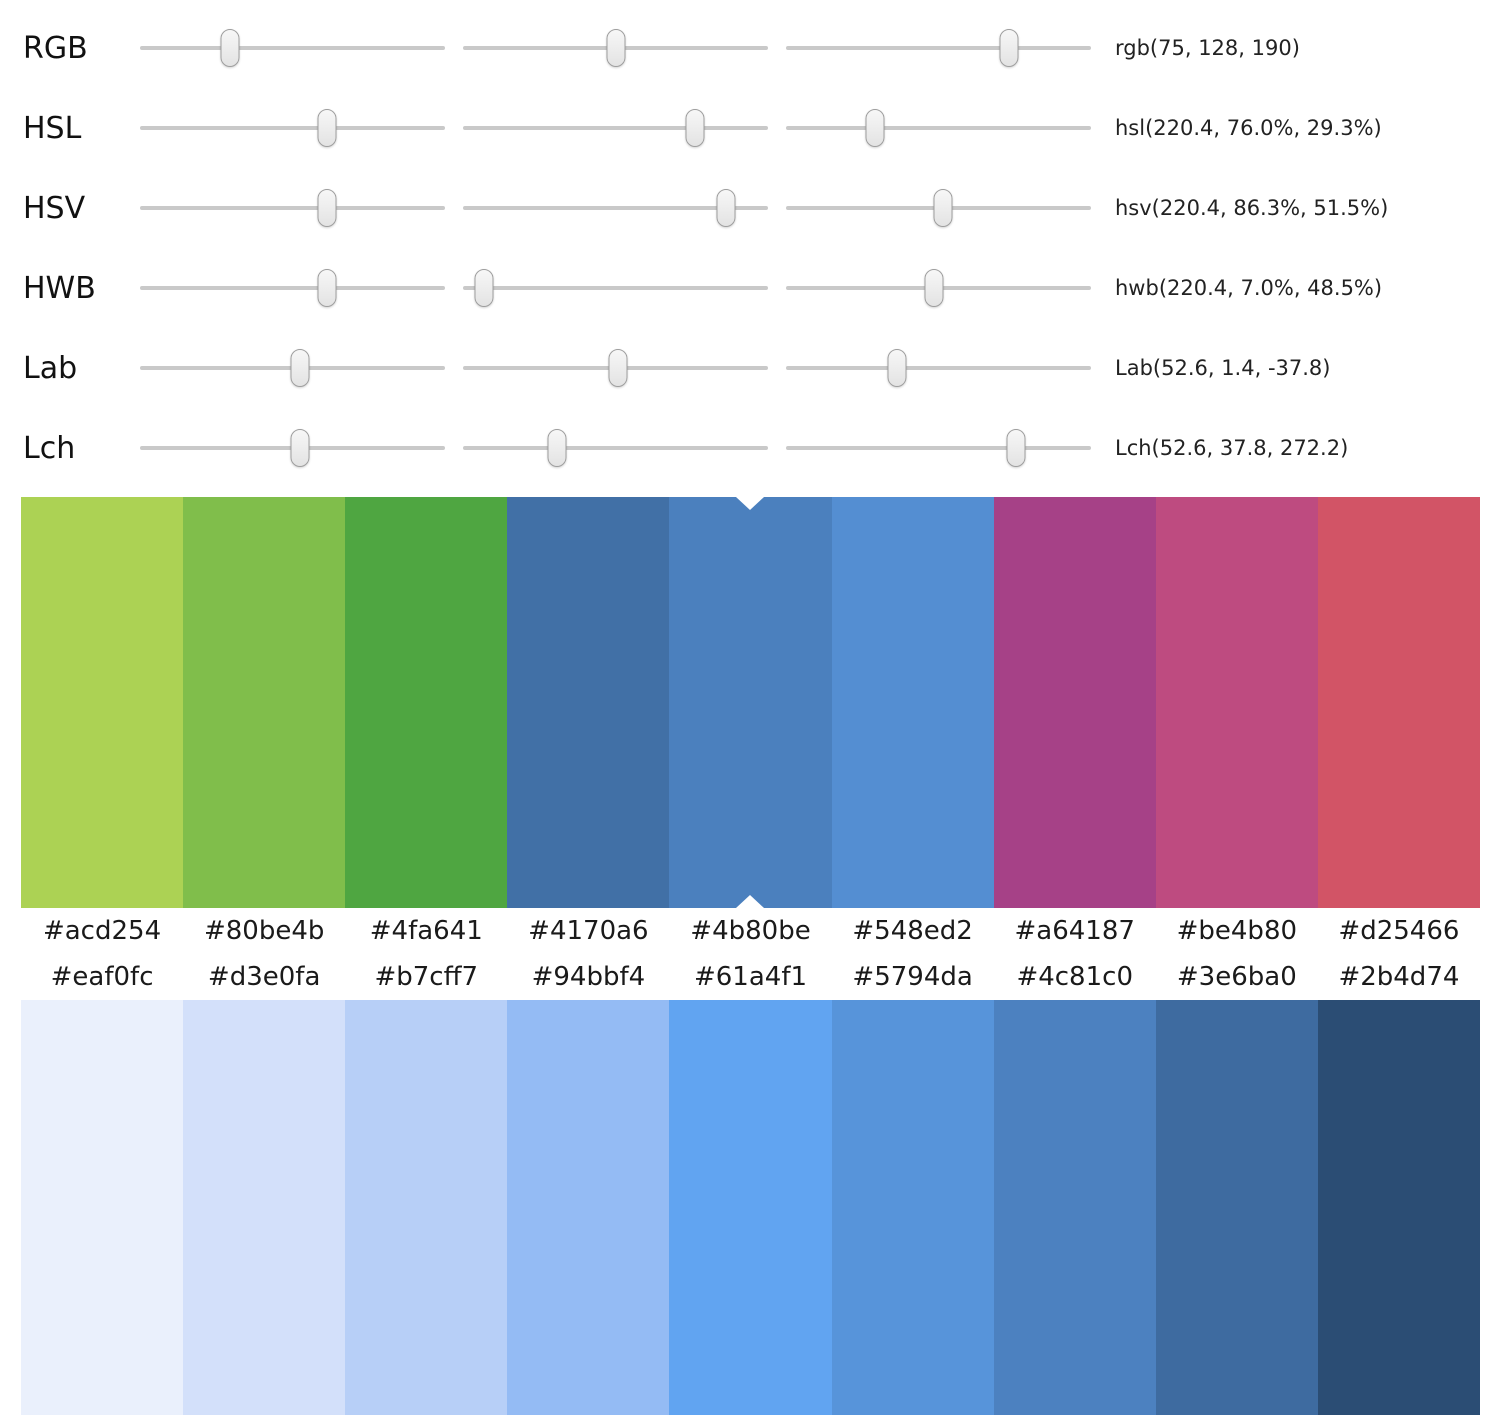  I want to click on hex-label: #3e6ba0, so click(1236, 977).